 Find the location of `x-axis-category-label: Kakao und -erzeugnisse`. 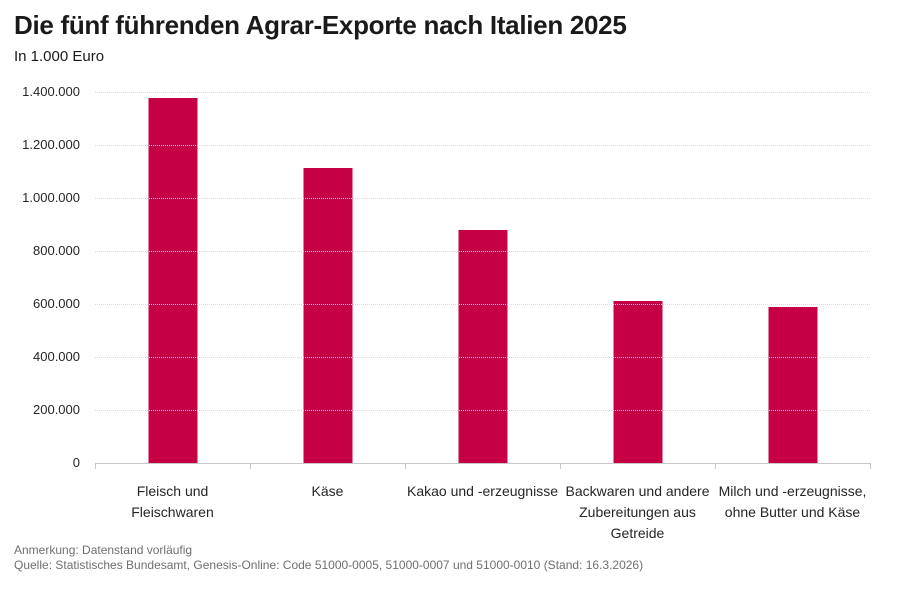

x-axis-category-label: Kakao und -erzeugnisse is located at coordinates (482, 512).